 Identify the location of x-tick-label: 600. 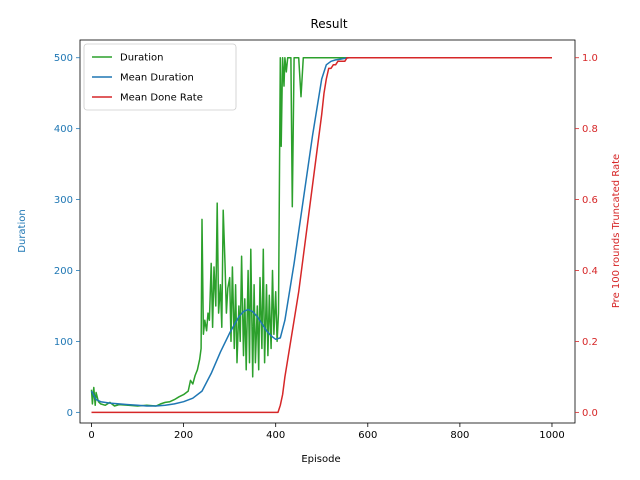
(367, 435).